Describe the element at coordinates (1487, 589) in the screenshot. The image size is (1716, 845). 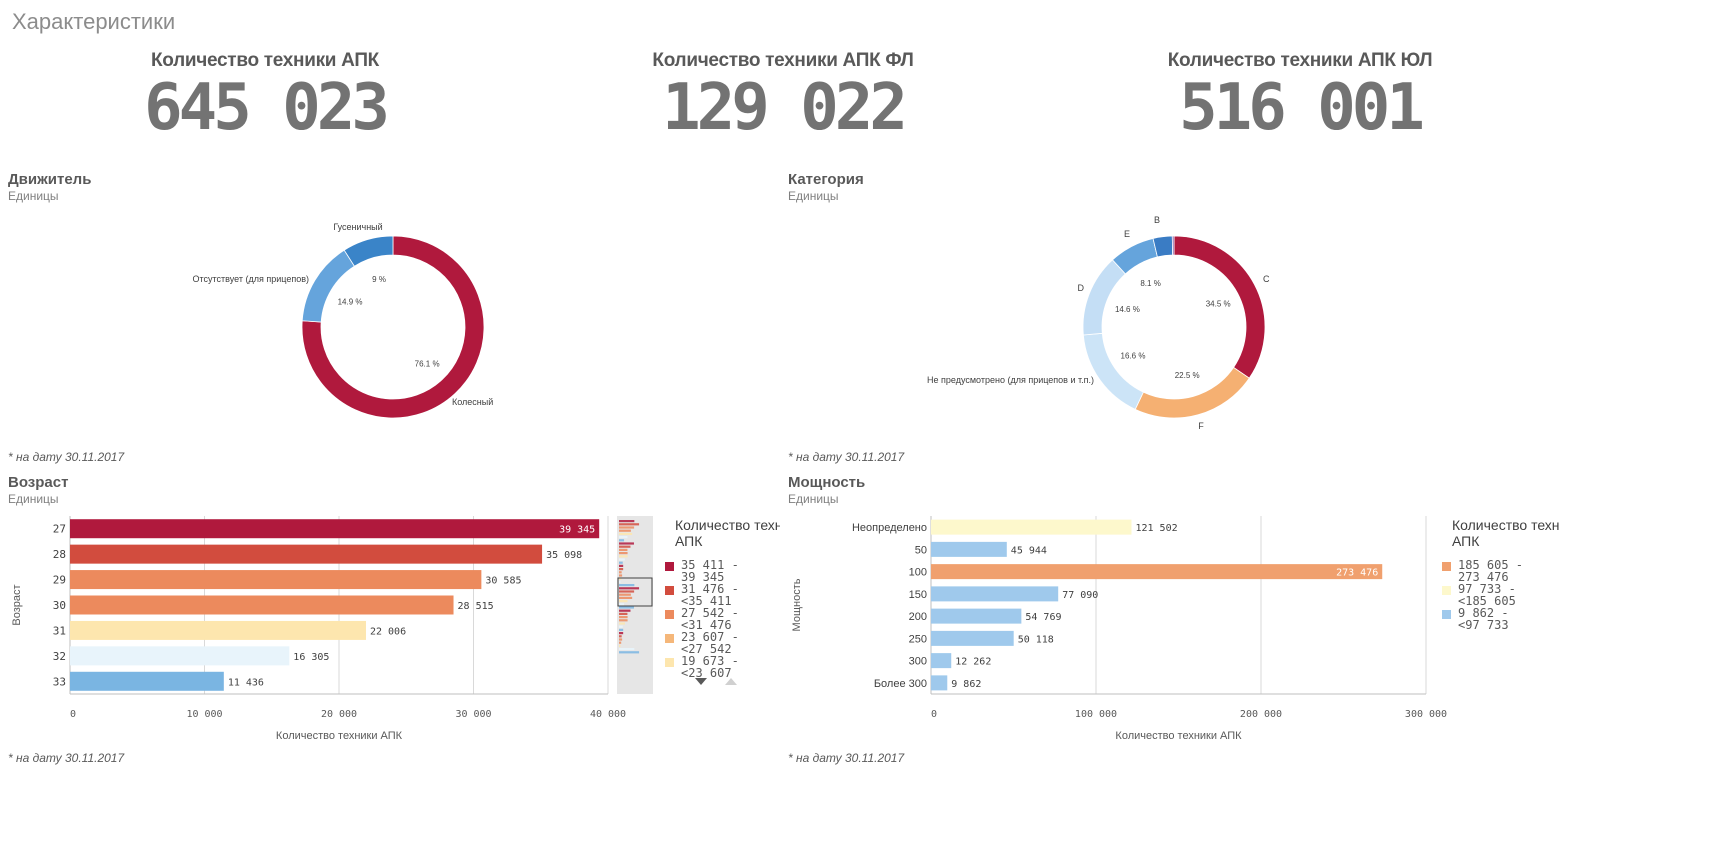
I see `legend-item-label: 97 733 -` at that location.